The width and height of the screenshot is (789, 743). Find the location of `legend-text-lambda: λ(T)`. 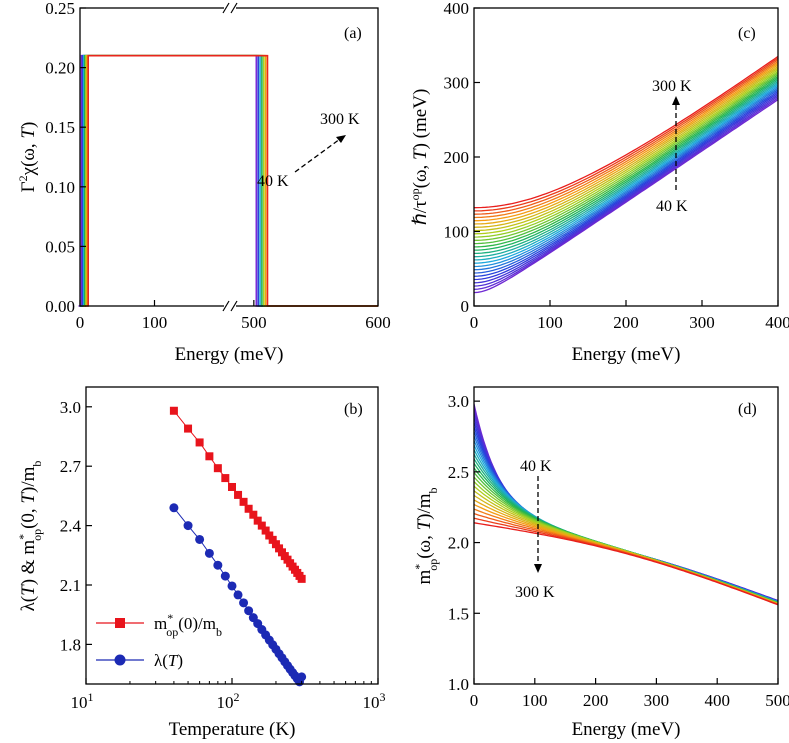

legend-text-lambda: λ(T) is located at coordinates (168, 660).